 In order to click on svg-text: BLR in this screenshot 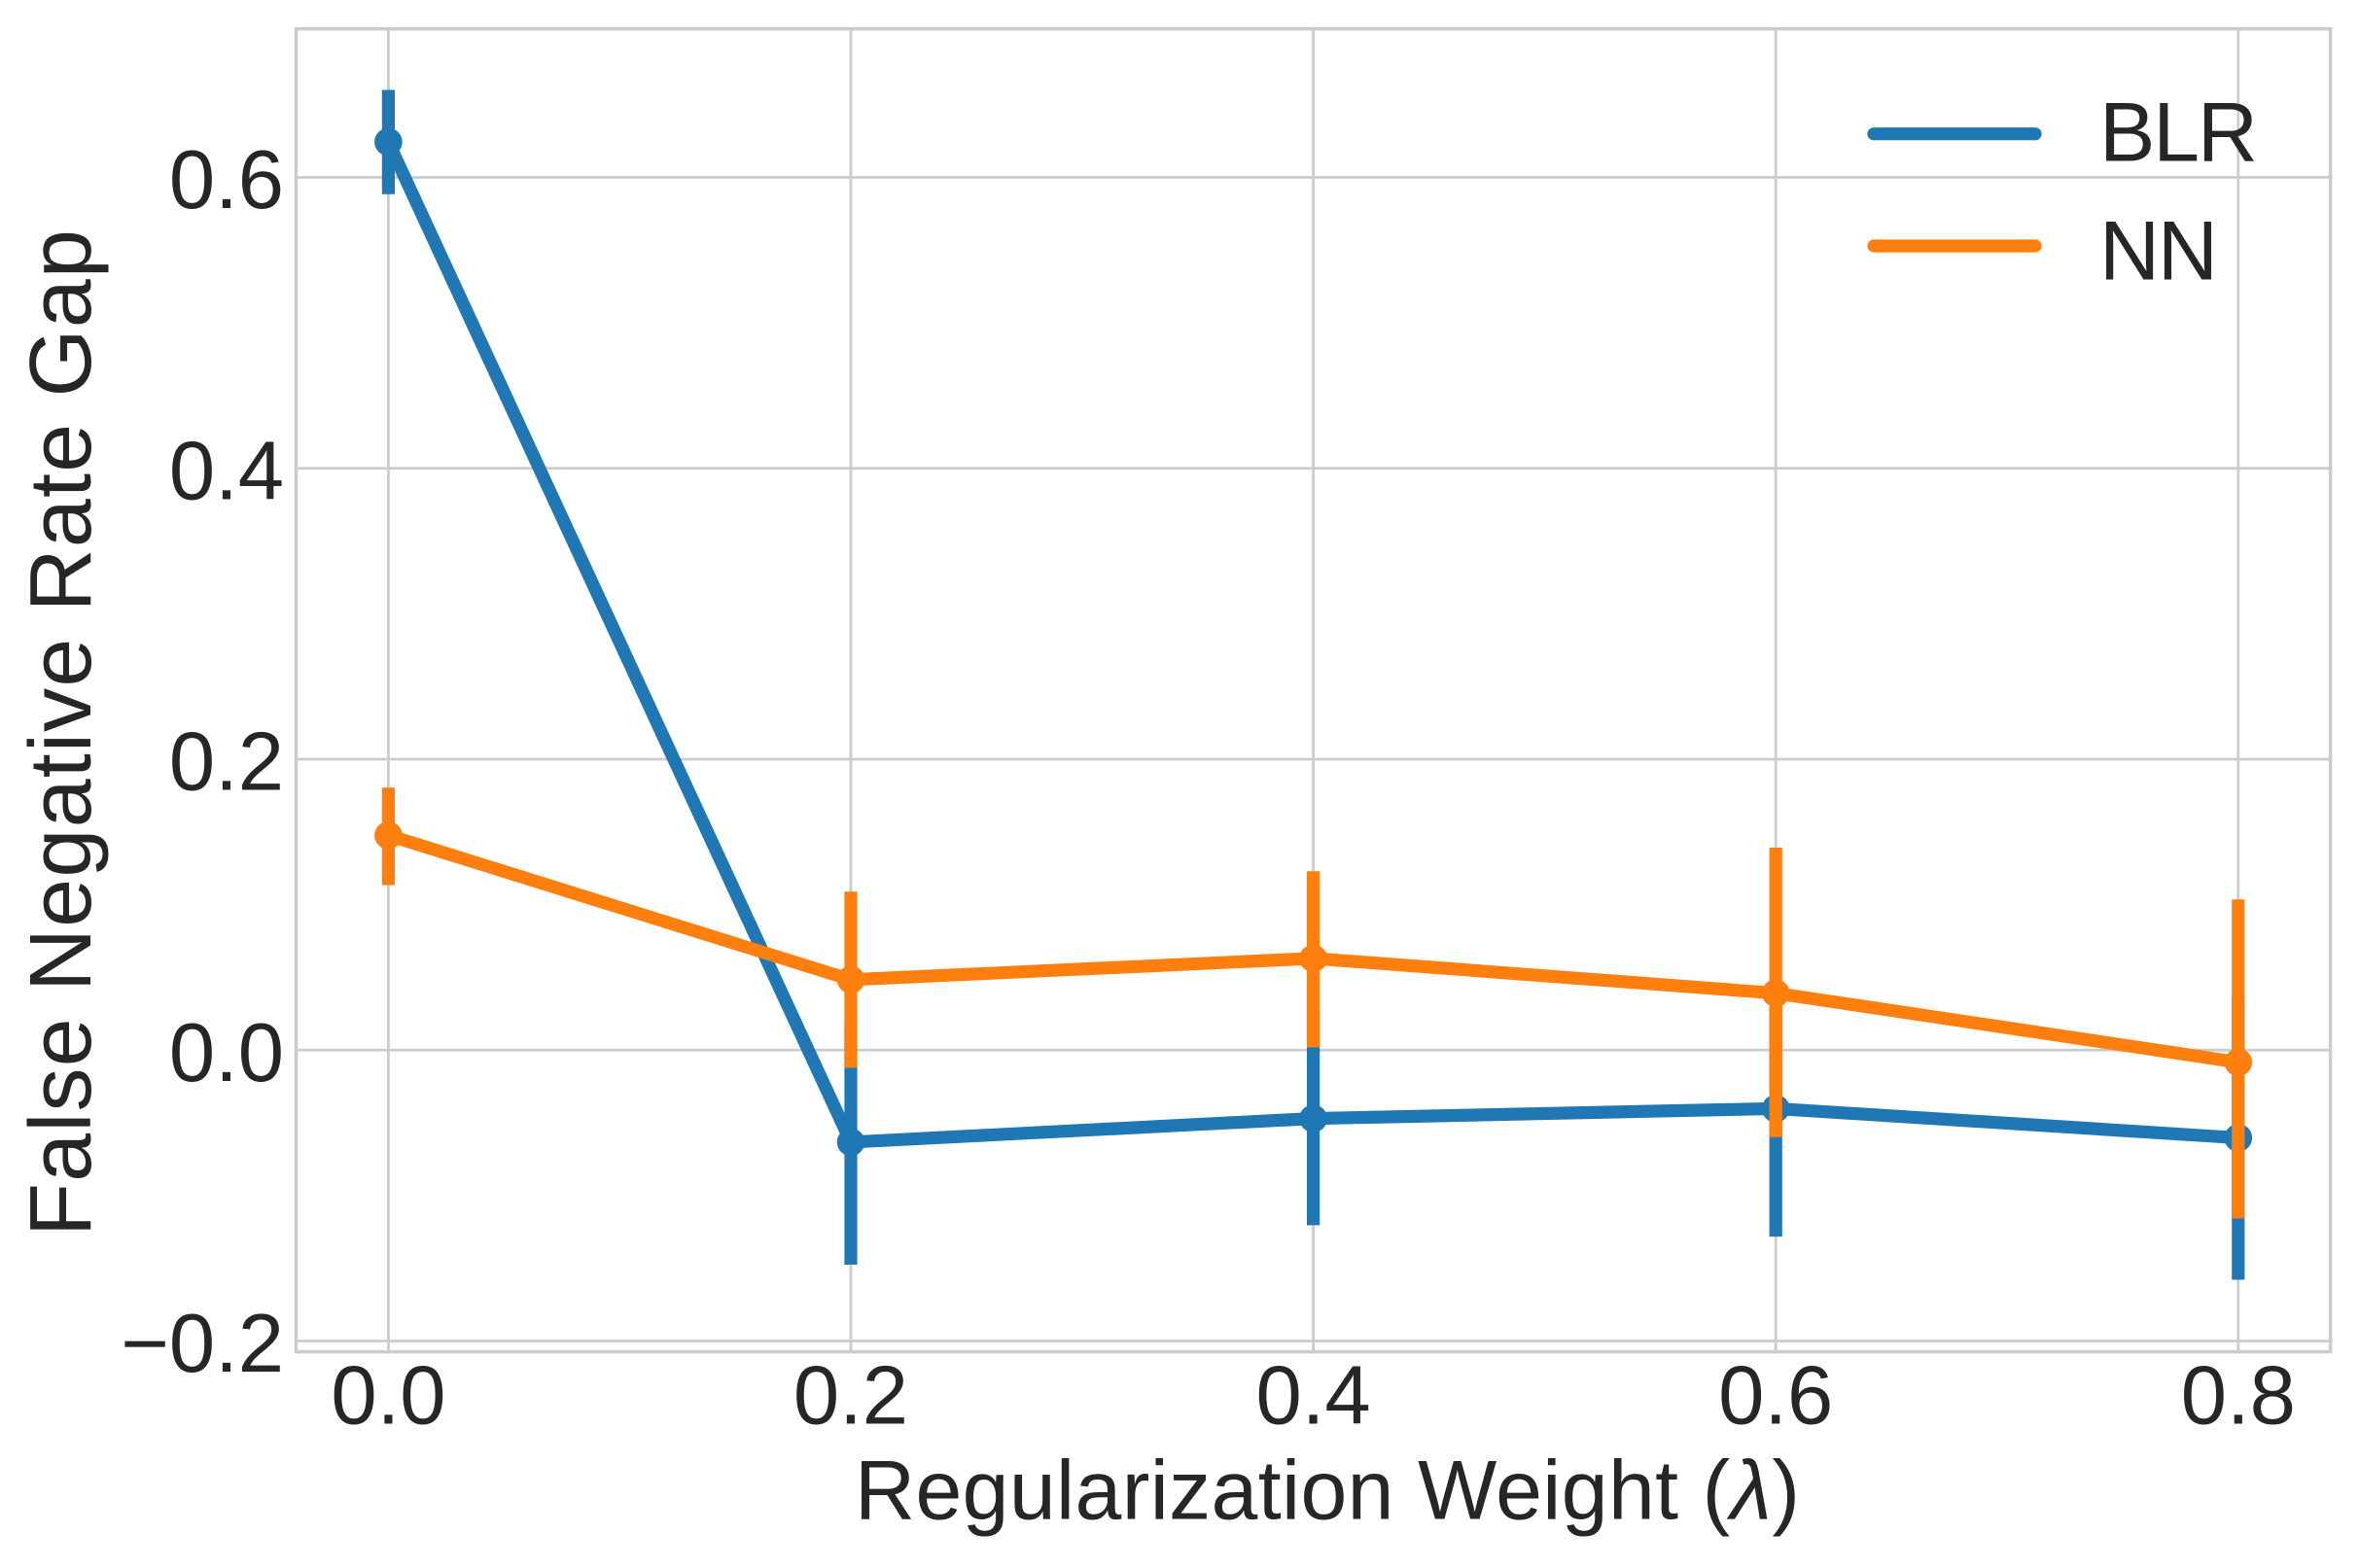, I will do `click(2178, 133)`.